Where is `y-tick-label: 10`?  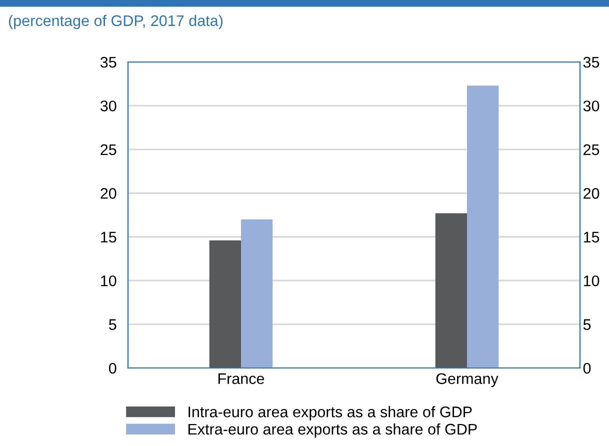
y-tick-label: 10 is located at coordinates (108, 280).